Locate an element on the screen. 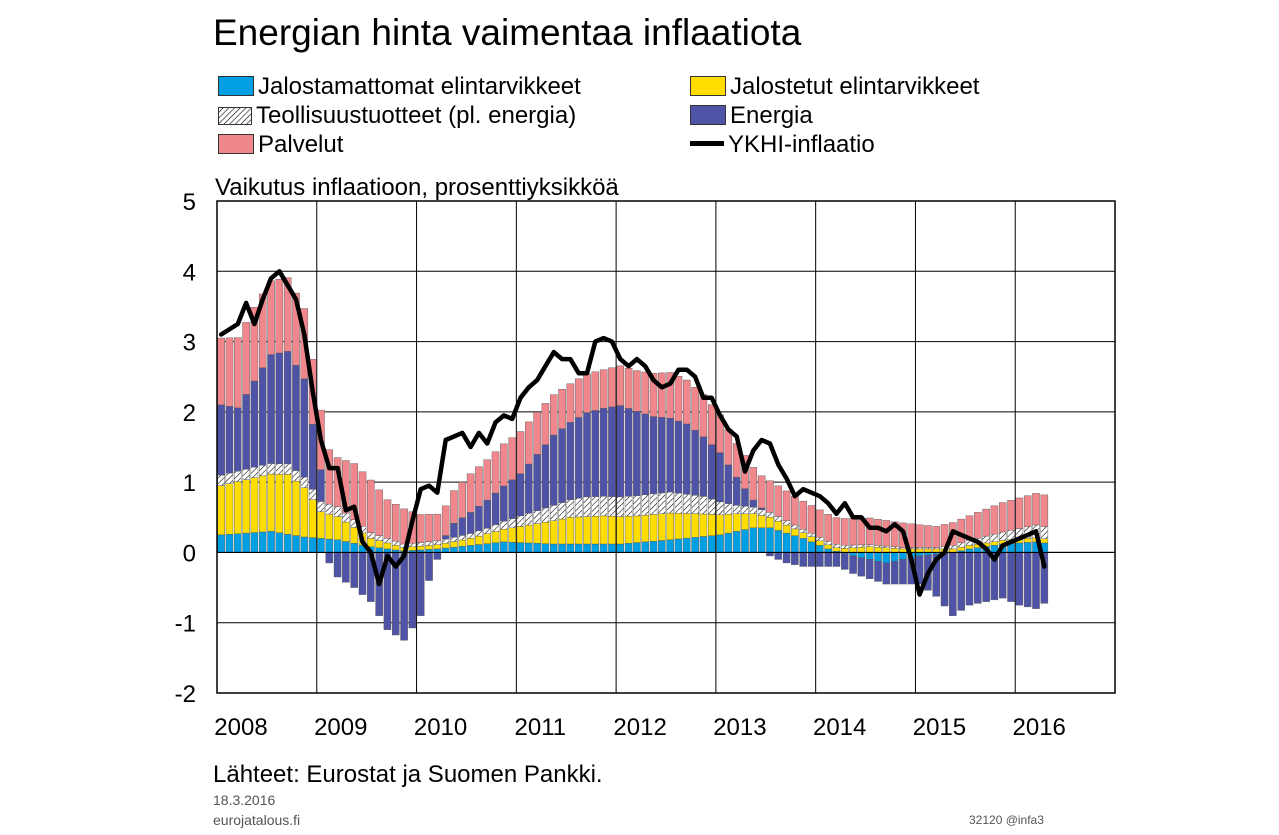  x-tick-label: 2010 is located at coordinates (440, 727).